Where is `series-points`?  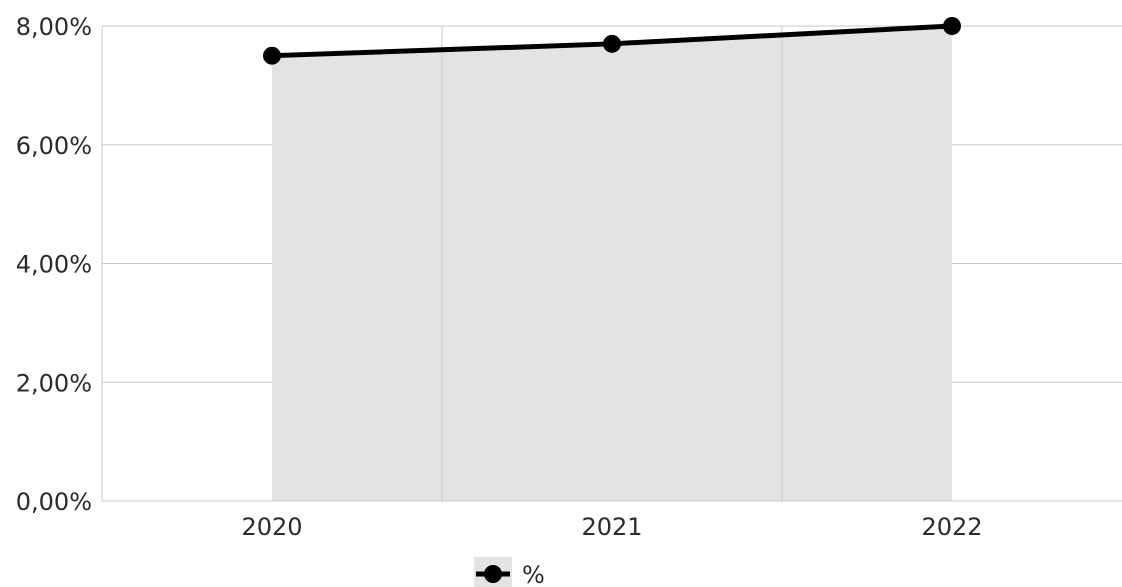 series-points is located at coordinates (612, 41).